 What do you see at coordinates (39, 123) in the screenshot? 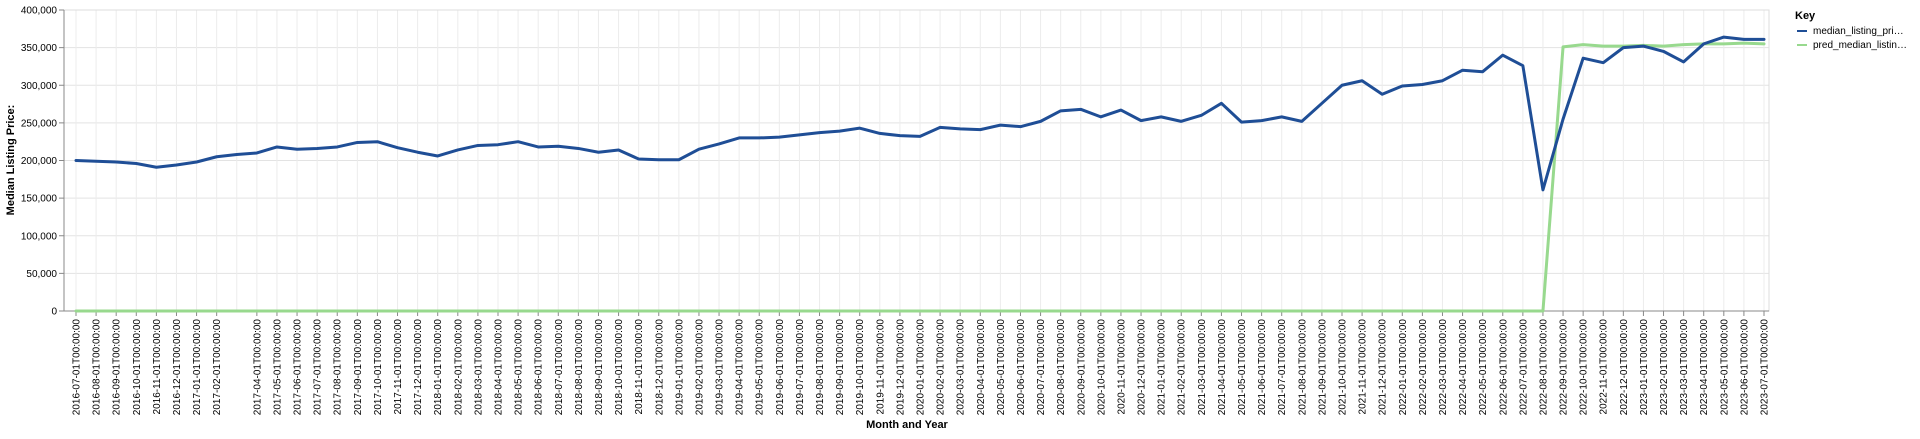
I see `y-tick-label: 250,000` at bounding box center [39, 123].